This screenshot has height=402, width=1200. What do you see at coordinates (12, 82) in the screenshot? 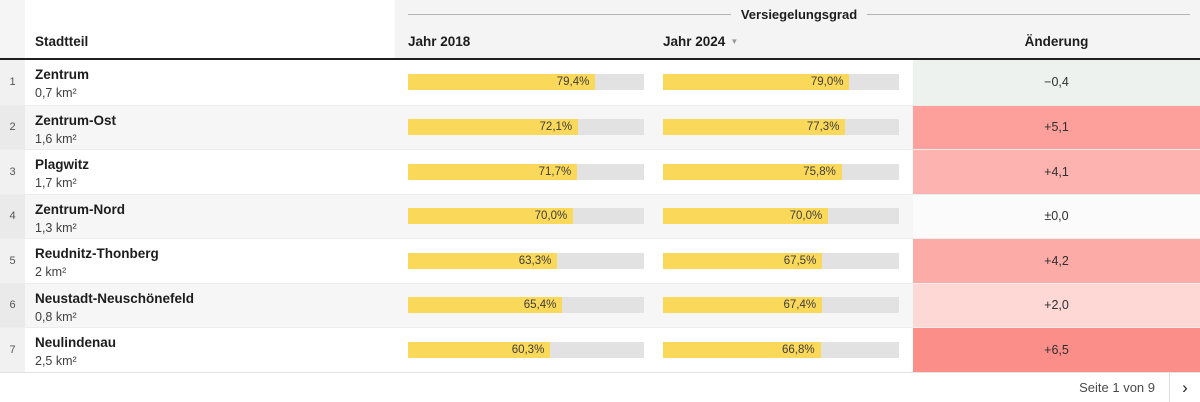
I see `row-number: 1` at bounding box center [12, 82].